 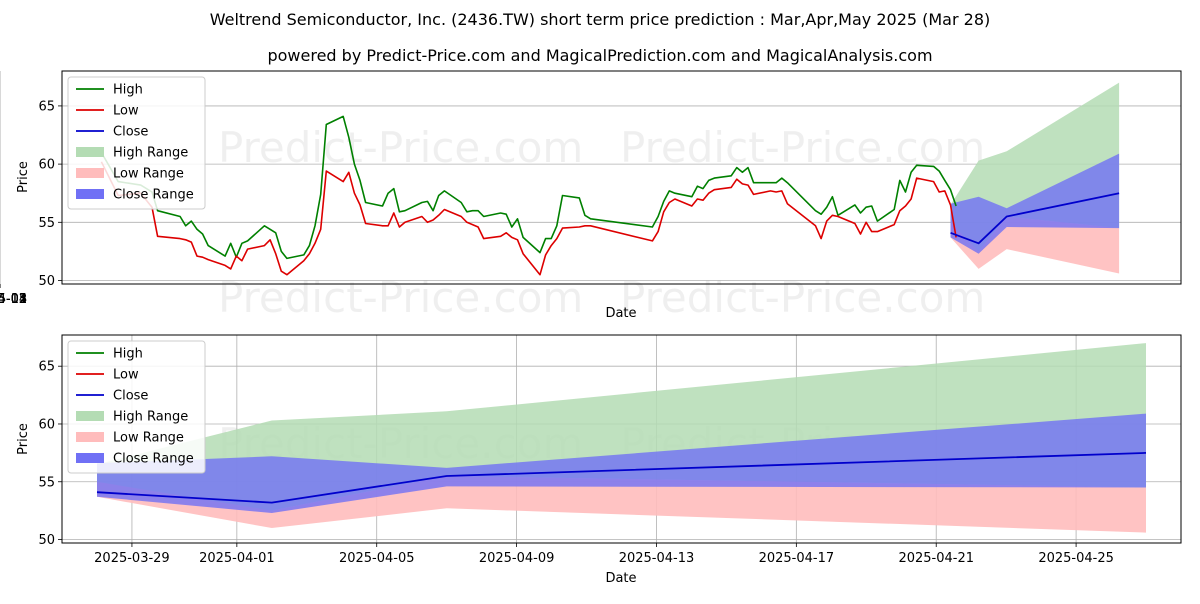 I want to click on x-tick-label: 2025-01, so click(x=13, y=299).